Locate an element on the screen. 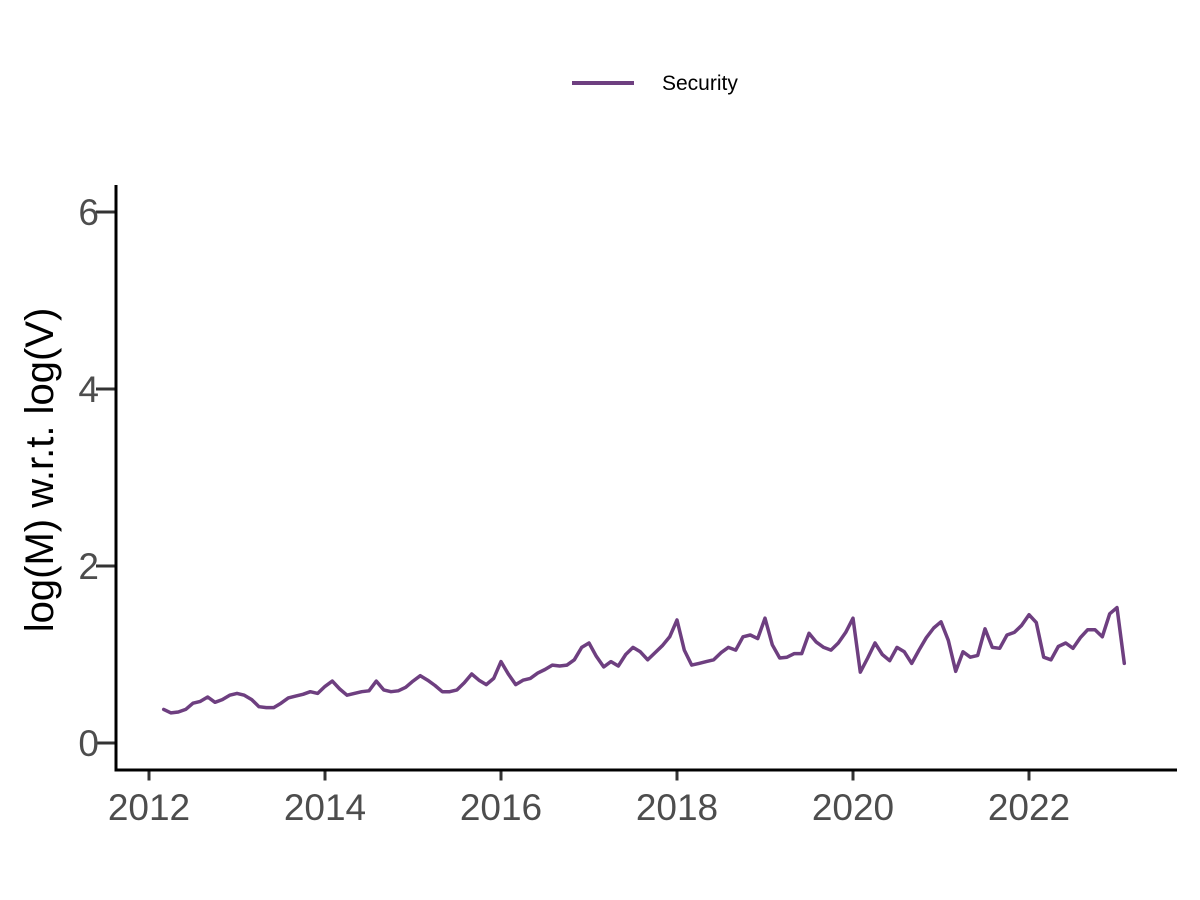  legend: Security is located at coordinates (655, 83).